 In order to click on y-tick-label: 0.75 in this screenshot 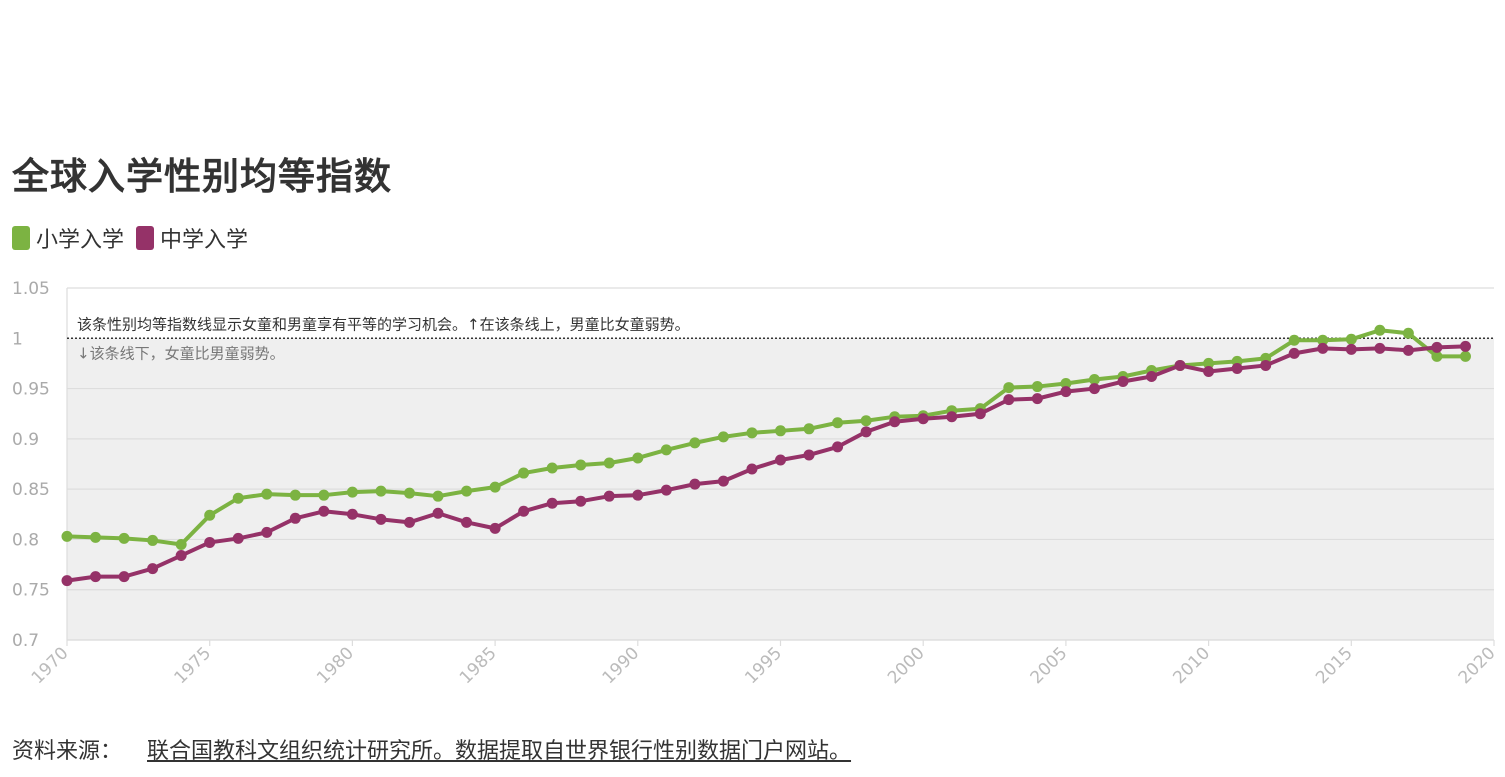, I will do `click(31, 591)`.